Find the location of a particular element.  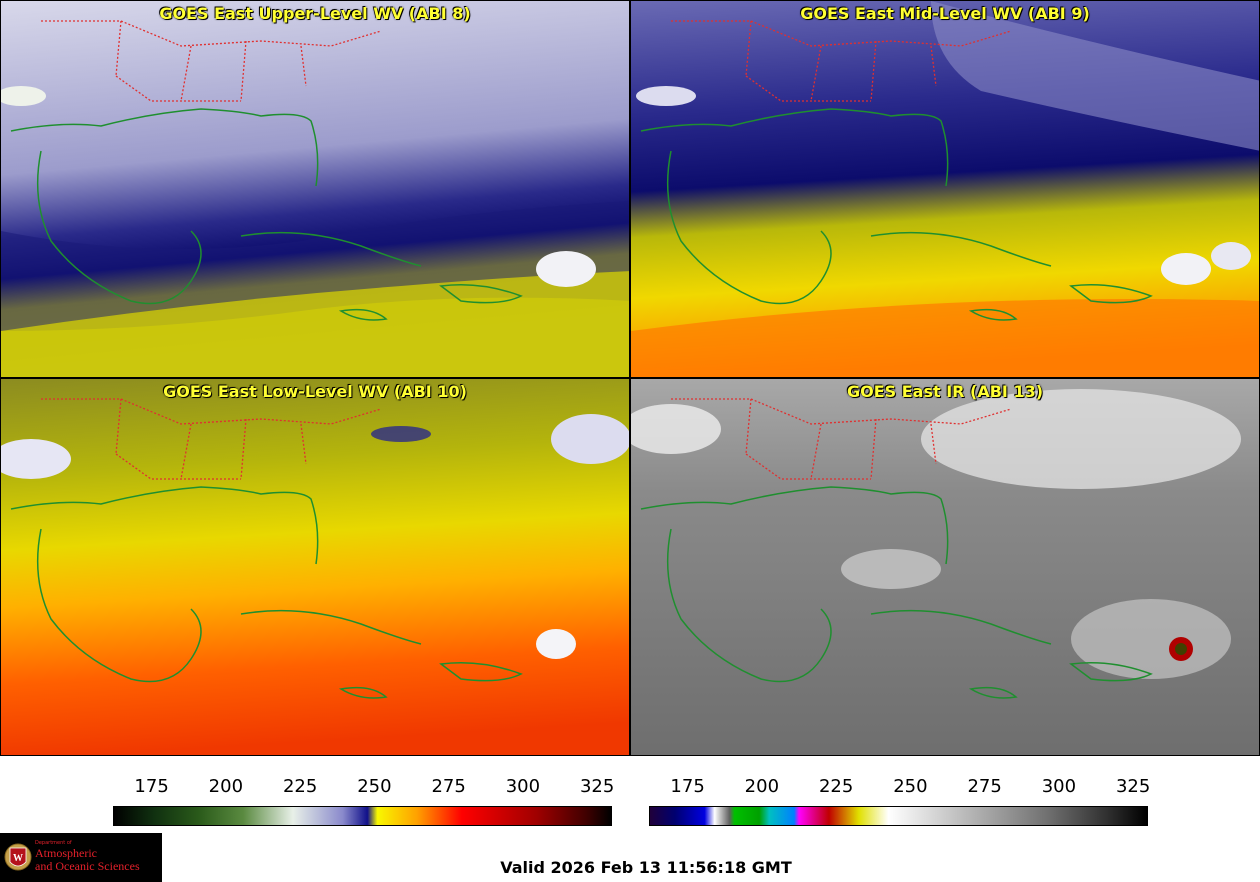

wv-colorbar: 175 200 225 250 275 300 325 is located at coordinates (364, 802).